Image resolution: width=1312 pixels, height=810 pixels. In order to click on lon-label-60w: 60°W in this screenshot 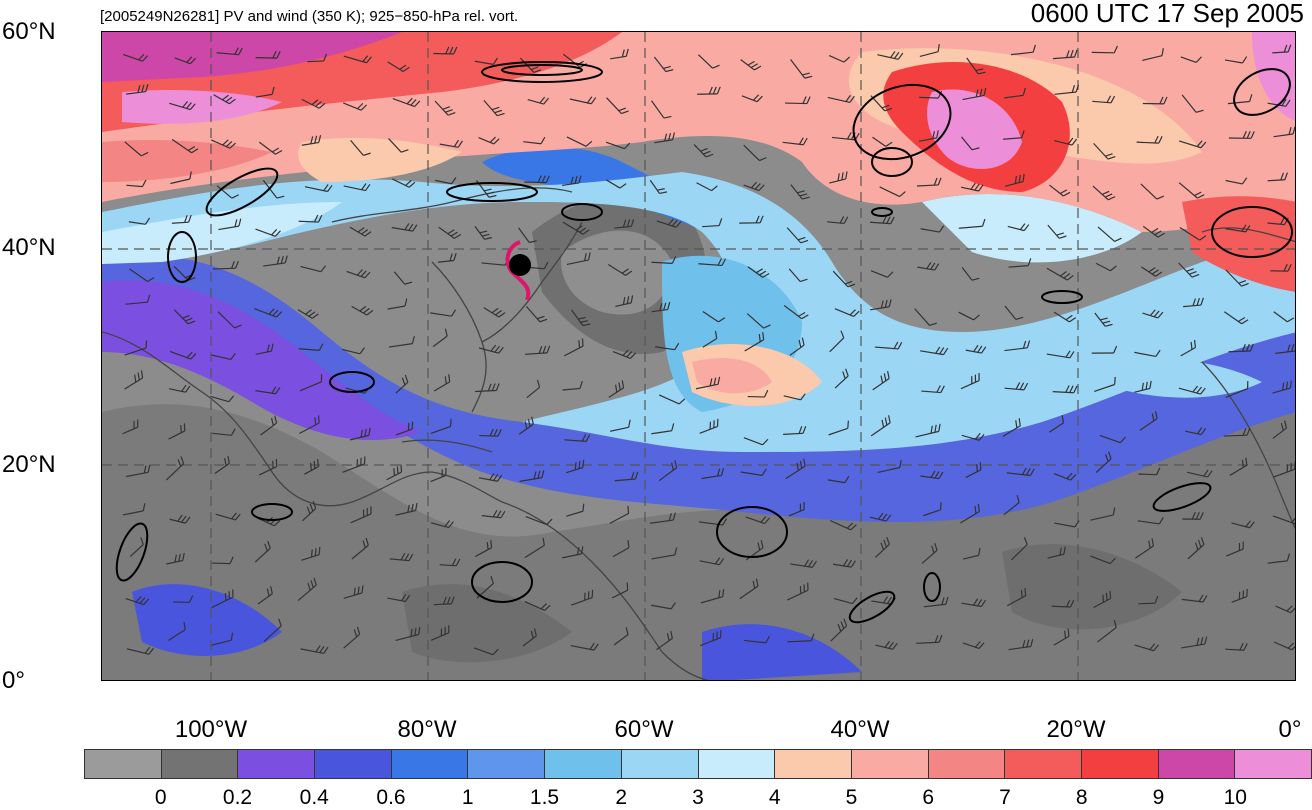, I will do `click(644, 729)`.